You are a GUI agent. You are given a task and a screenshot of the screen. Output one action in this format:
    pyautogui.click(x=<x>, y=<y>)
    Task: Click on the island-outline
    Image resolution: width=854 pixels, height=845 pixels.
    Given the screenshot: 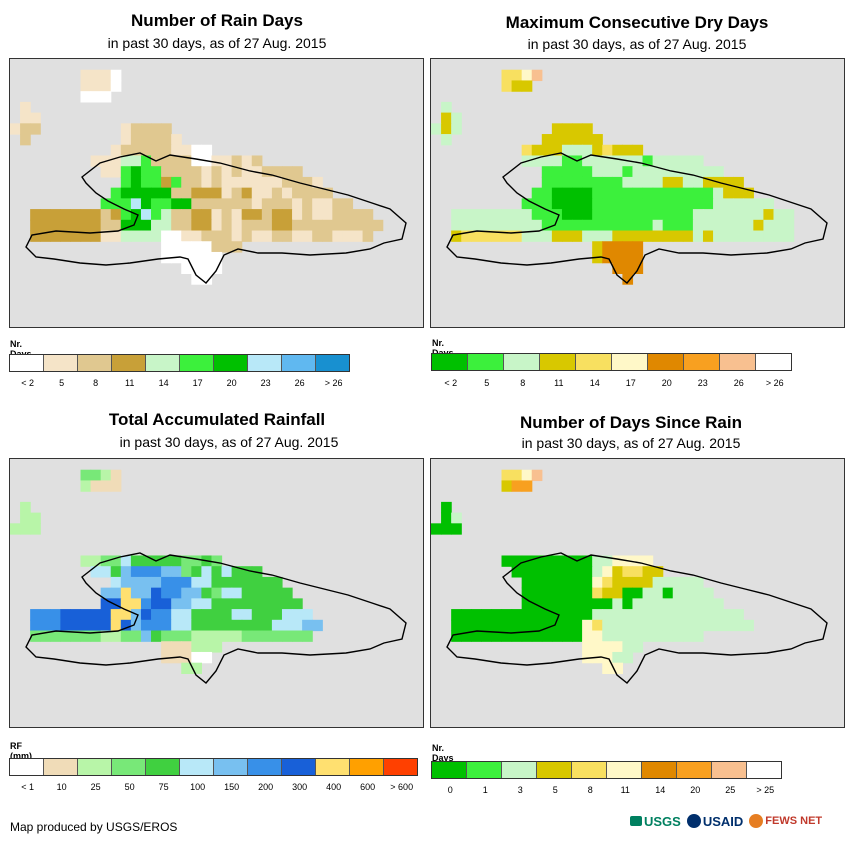 What is the action you would take?
    pyautogui.click(x=216, y=218)
    